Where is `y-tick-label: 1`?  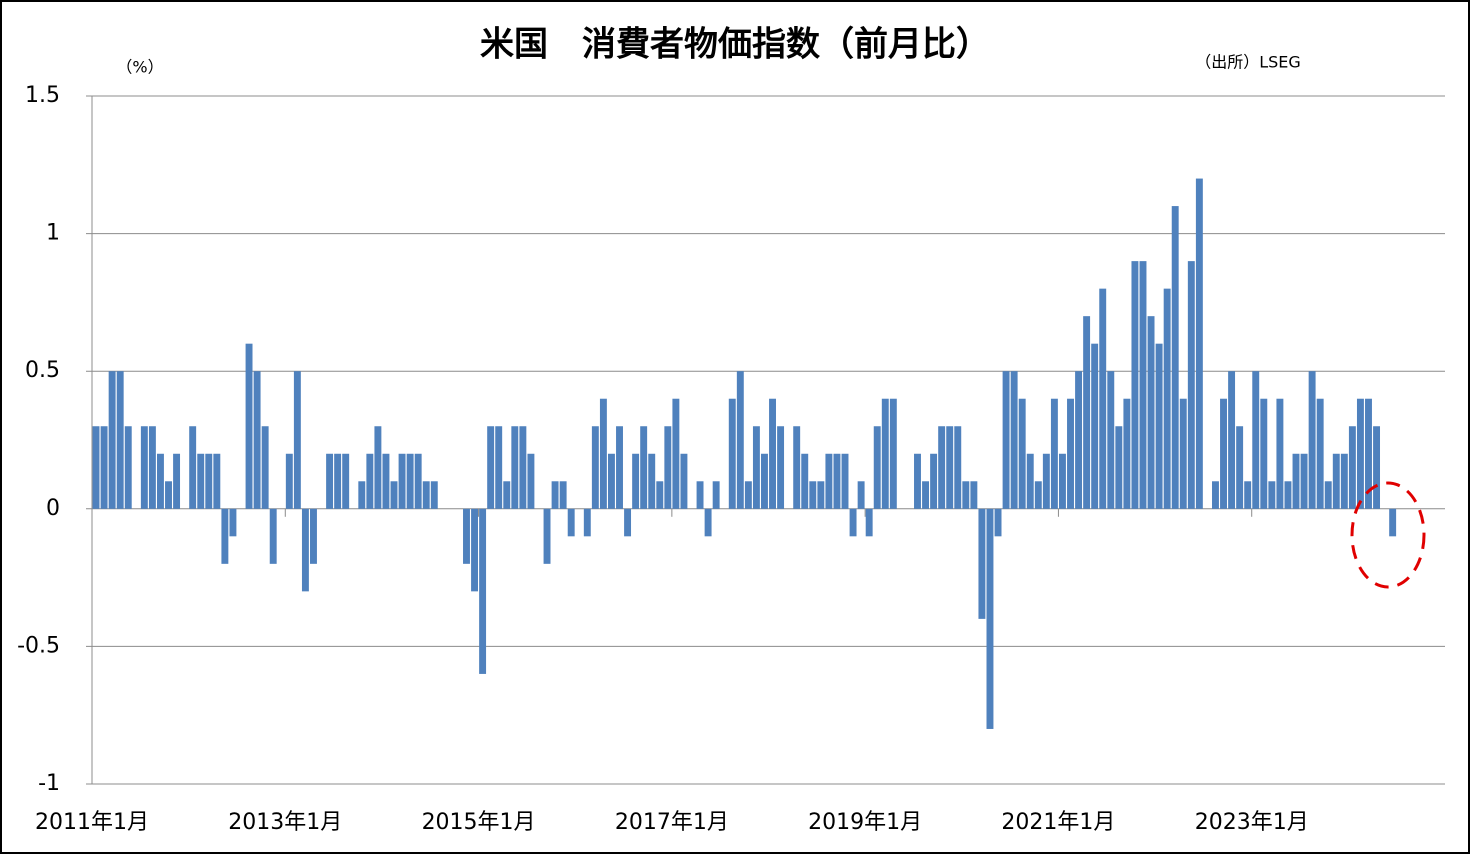 y-tick-label: 1 is located at coordinates (53, 233).